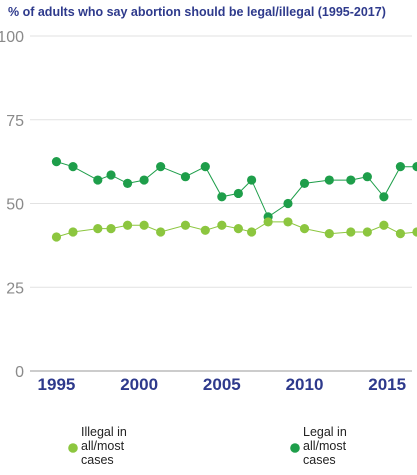  Describe the element at coordinates (15, 288) in the screenshot. I see `y-tick-label: 25` at that location.